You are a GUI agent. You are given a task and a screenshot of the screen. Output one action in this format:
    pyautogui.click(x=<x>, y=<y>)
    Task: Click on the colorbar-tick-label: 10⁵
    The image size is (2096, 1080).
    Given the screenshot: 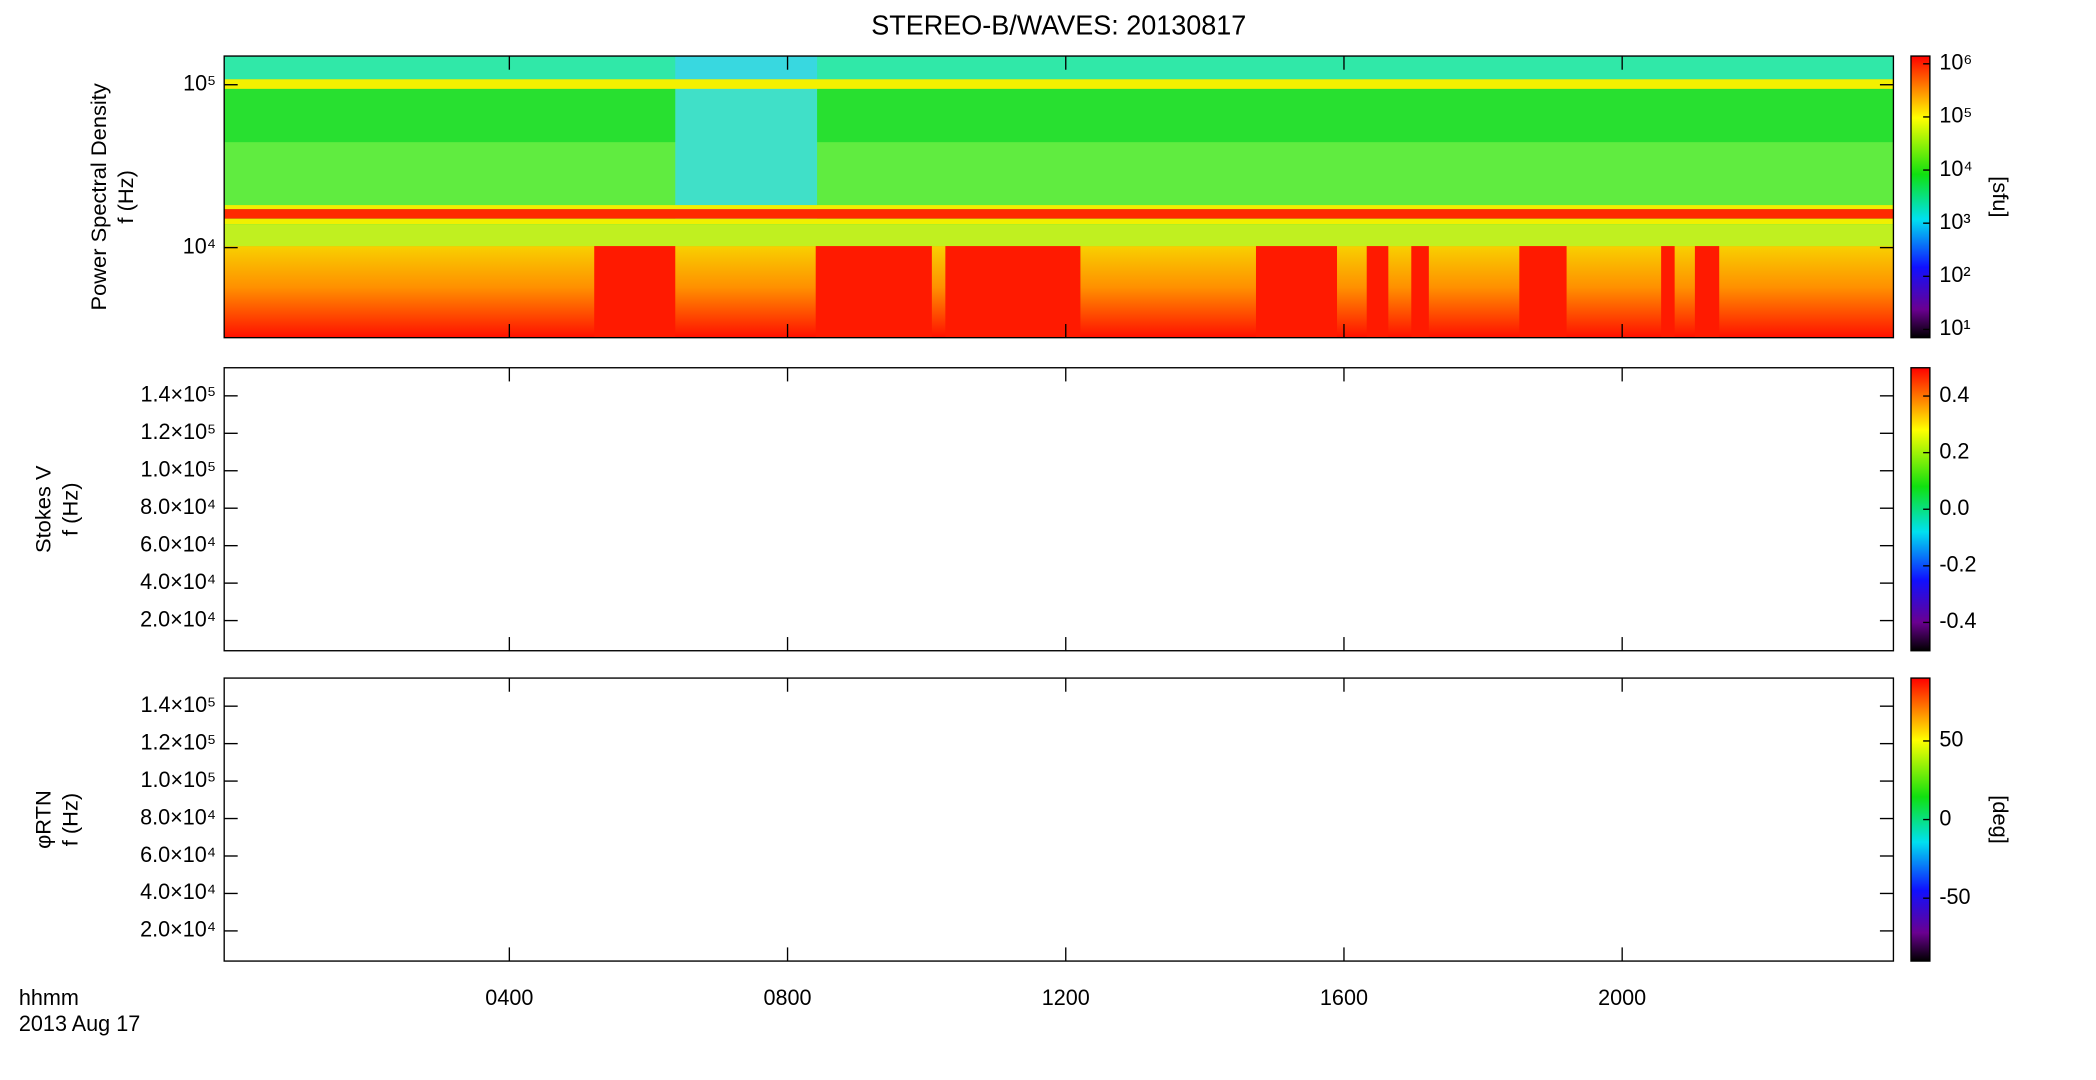 What is the action you would take?
    pyautogui.click(x=1955, y=115)
    